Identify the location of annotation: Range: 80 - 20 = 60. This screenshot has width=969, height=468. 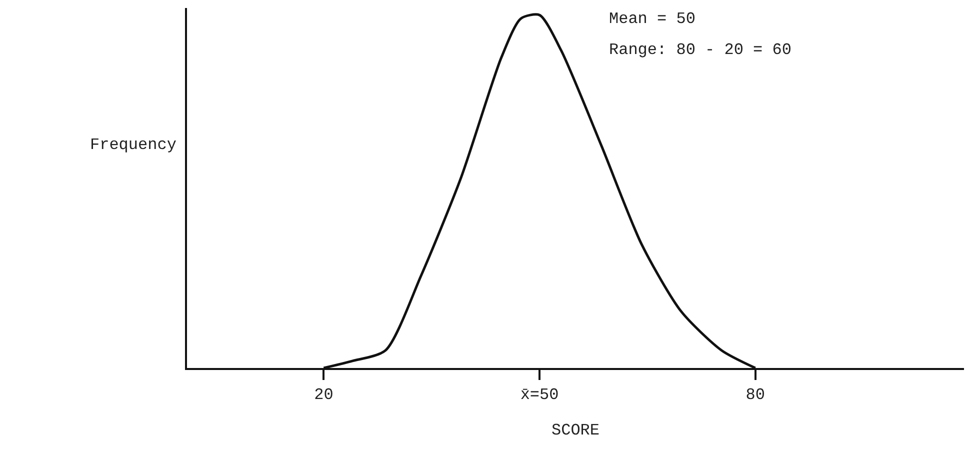
(700, 50).